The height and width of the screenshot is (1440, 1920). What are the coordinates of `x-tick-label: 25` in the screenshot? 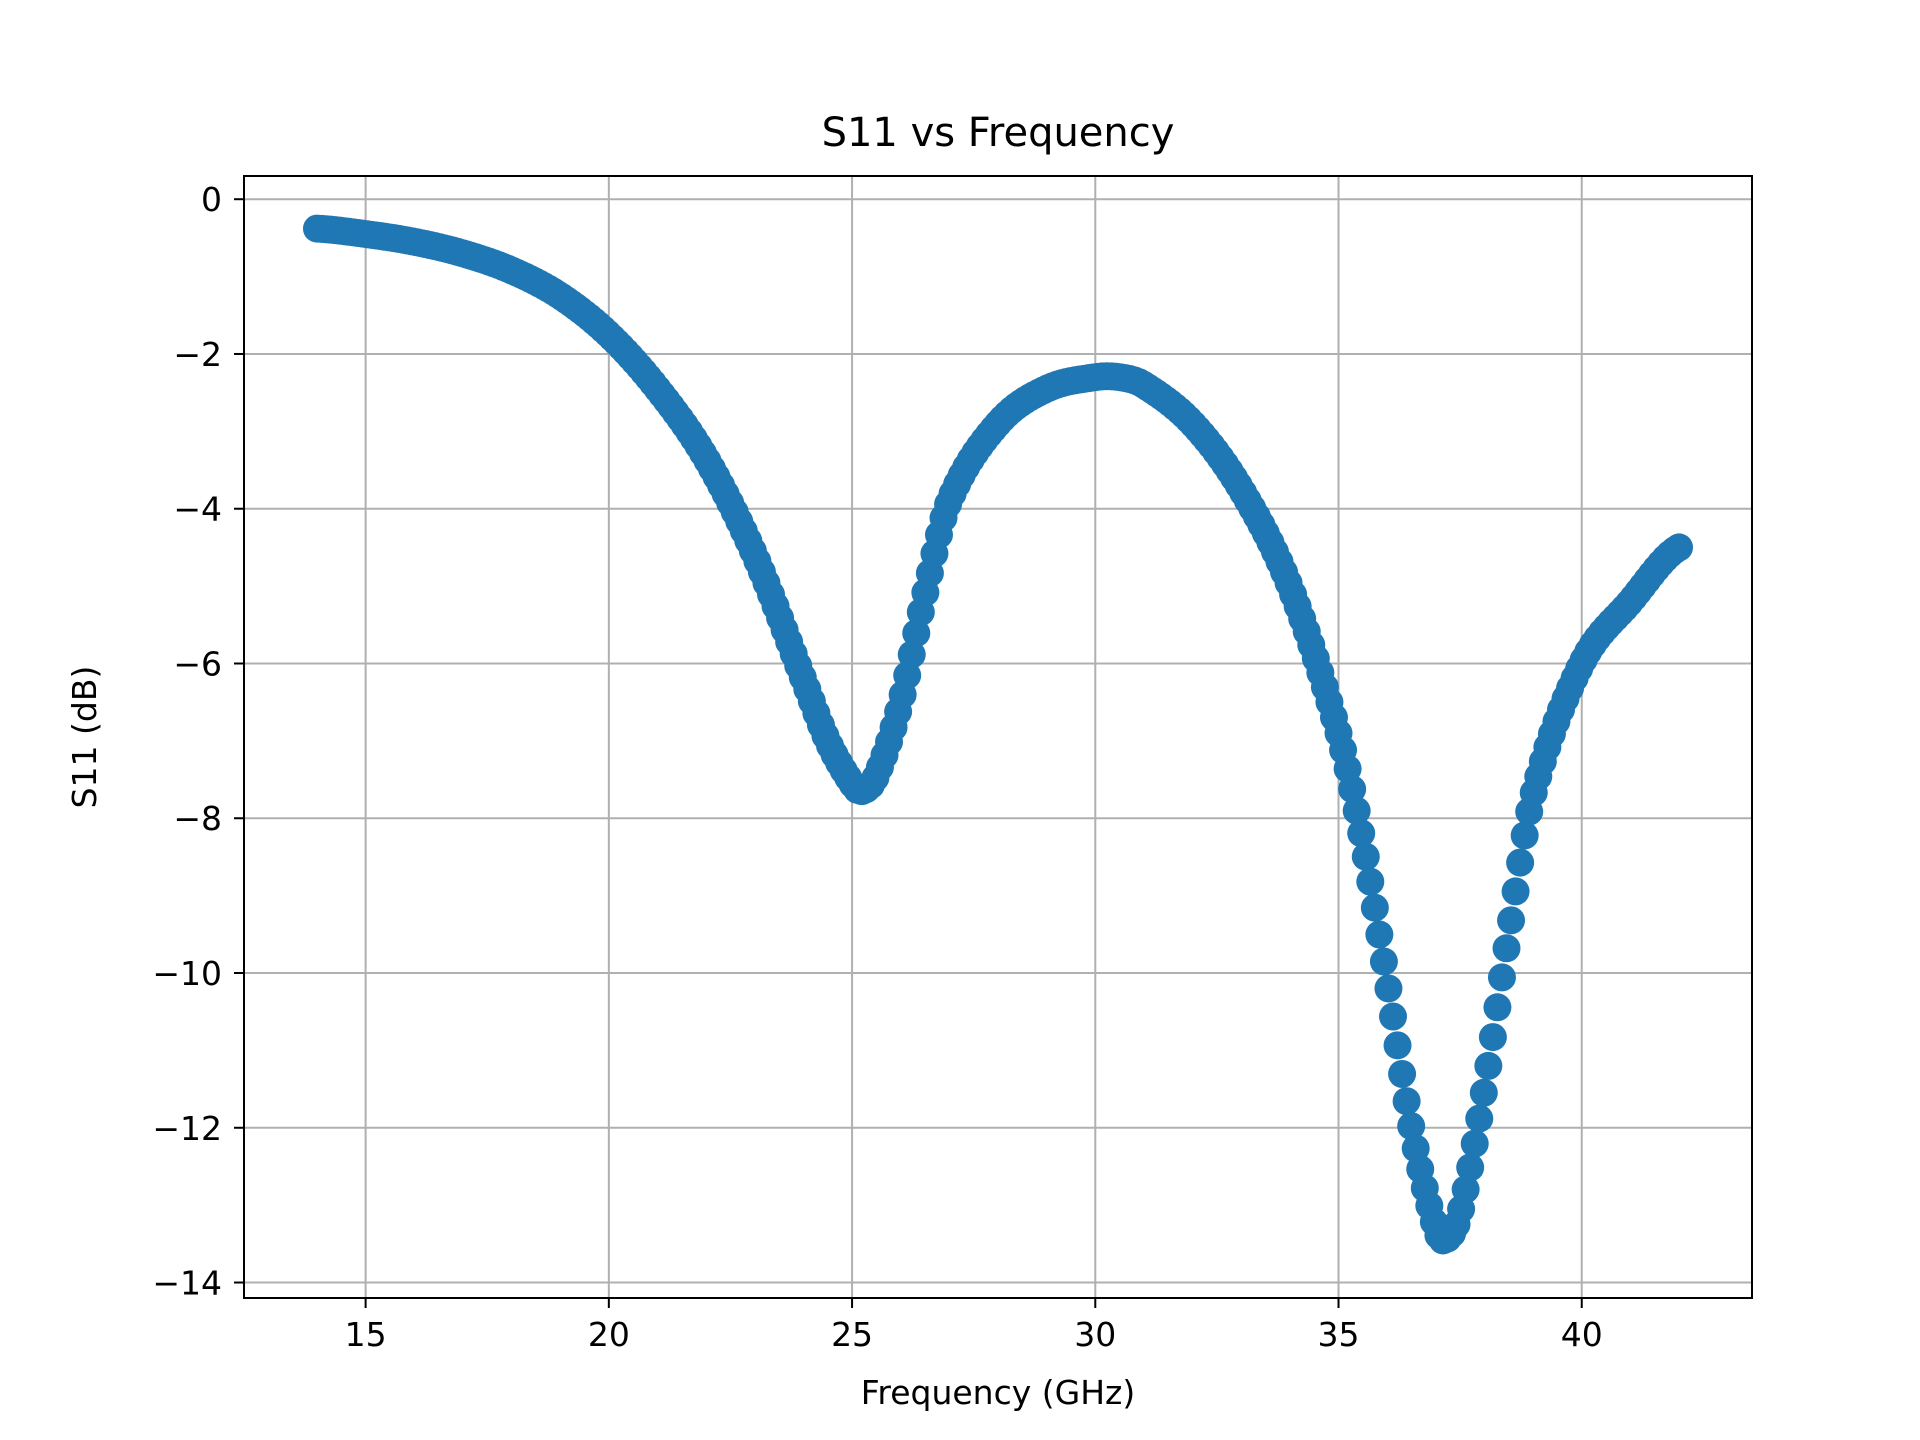 It's located at (852, 1334).